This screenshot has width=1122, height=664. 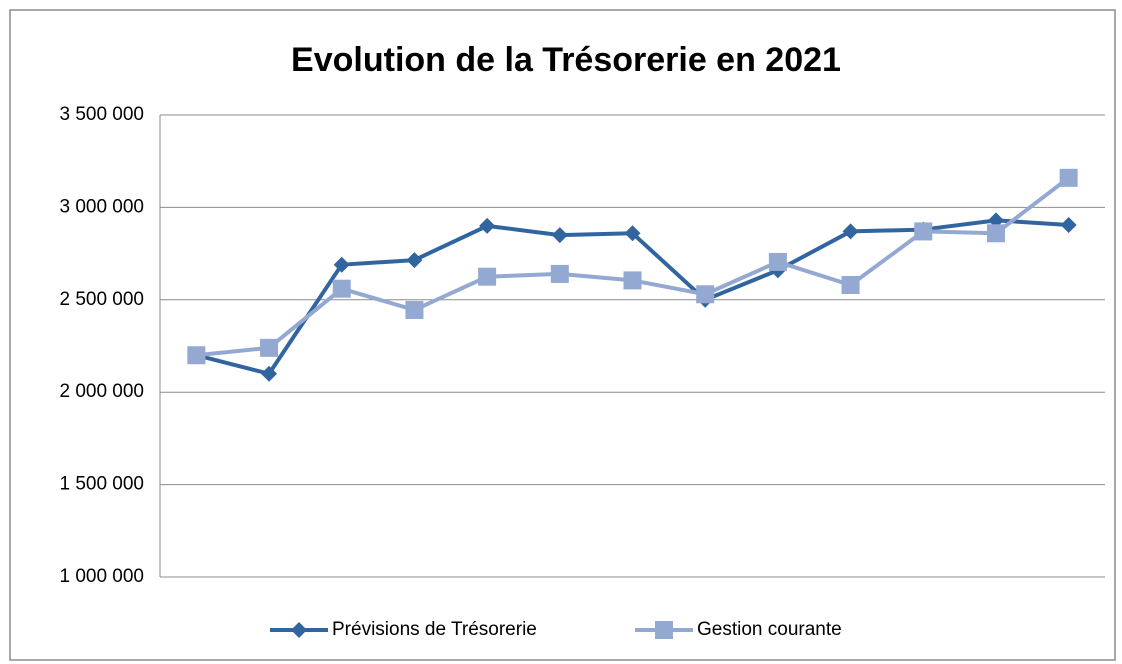 What do you see at coordinates (434, 629) in the screenshot?
I see `legend-label: Prévisions de Trésorerie` at bounding box center [434, 629].